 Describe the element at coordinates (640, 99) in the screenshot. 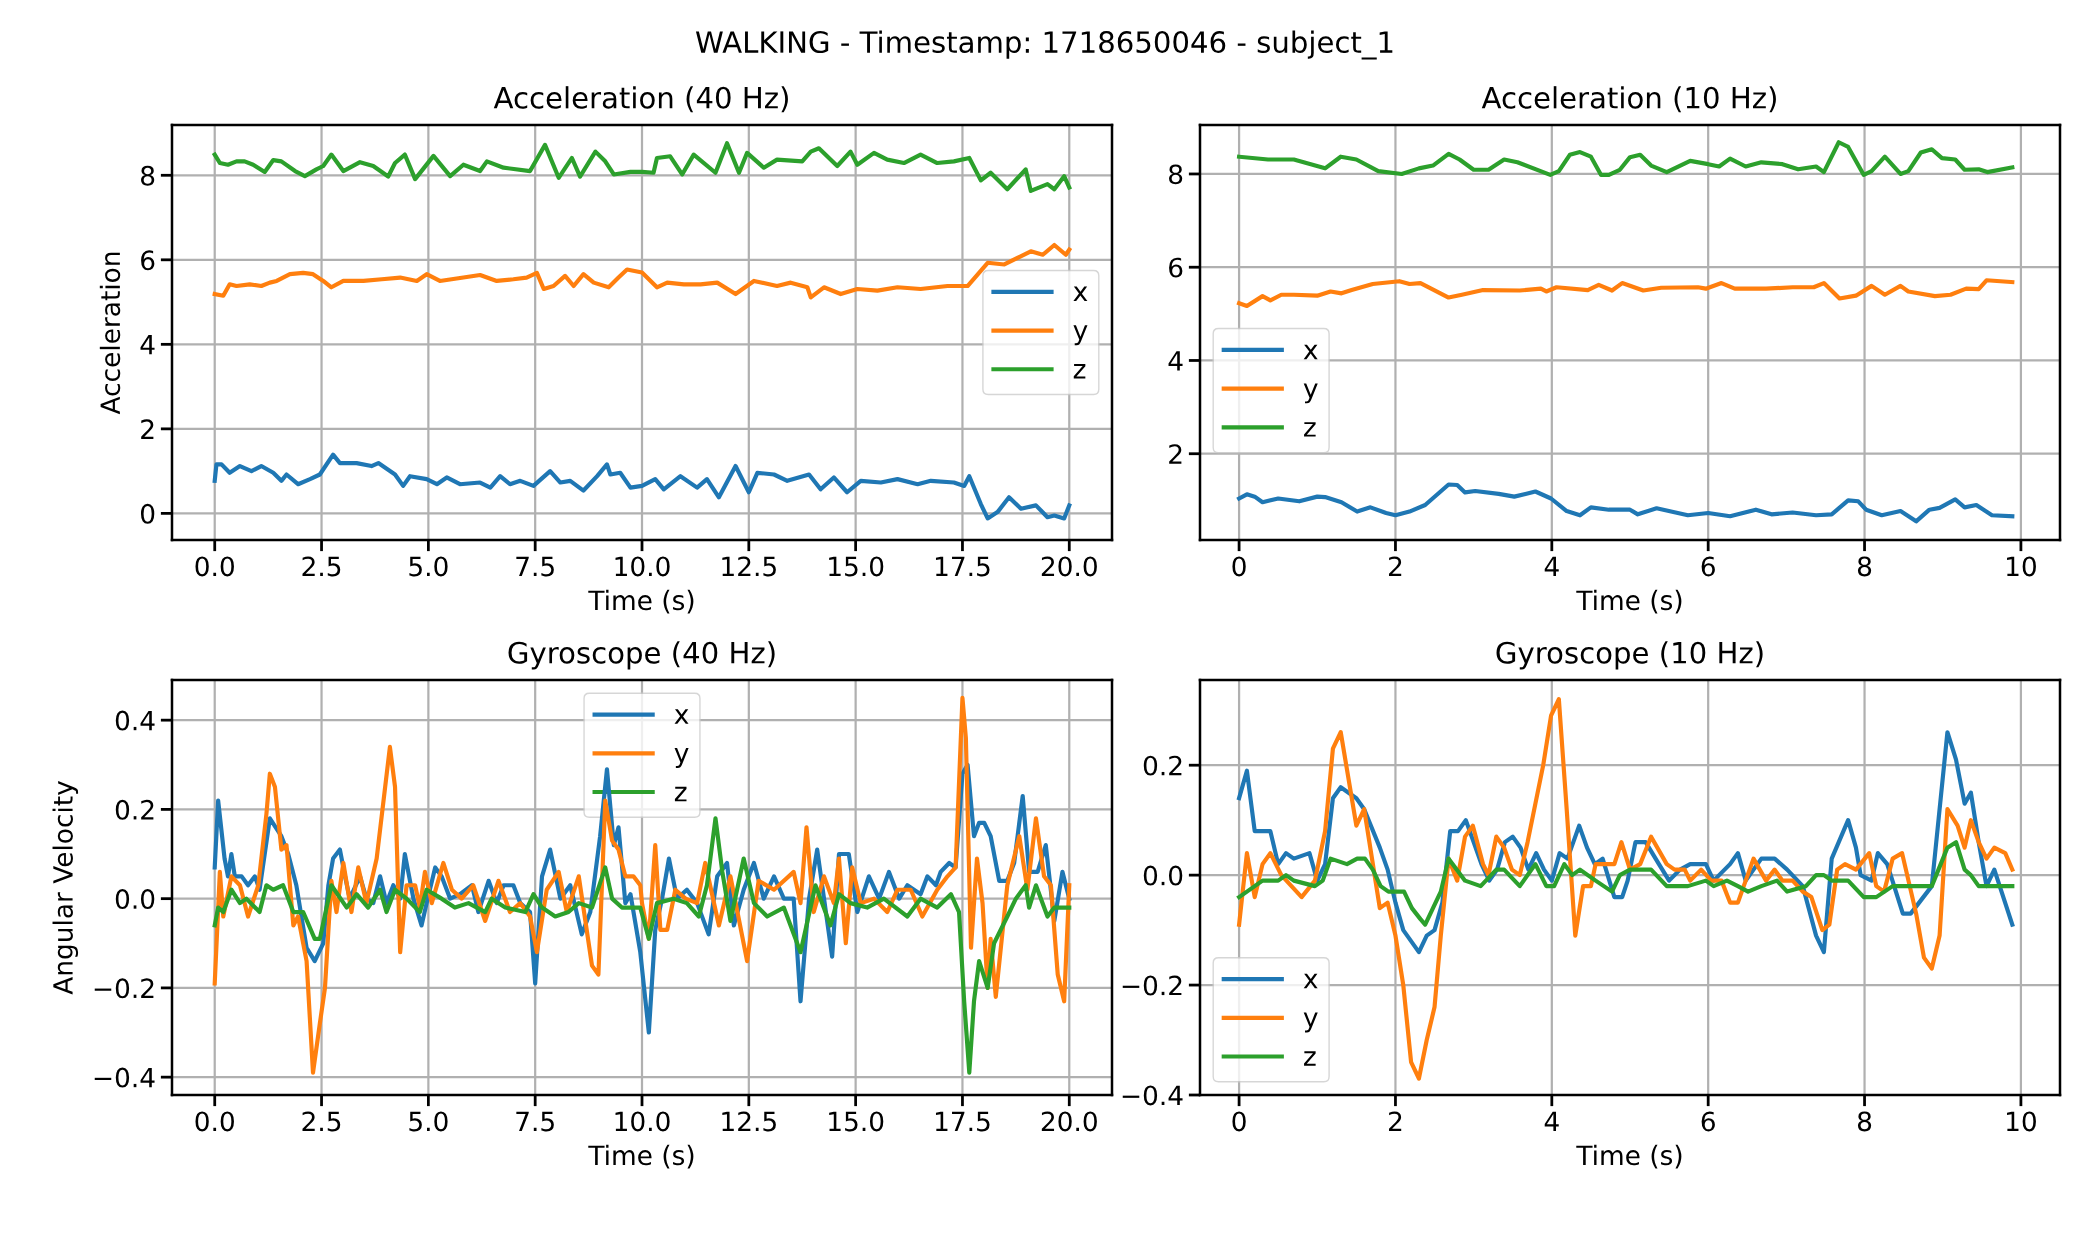

I see `chart-title: Acceleration (40 Hz)` at that location.